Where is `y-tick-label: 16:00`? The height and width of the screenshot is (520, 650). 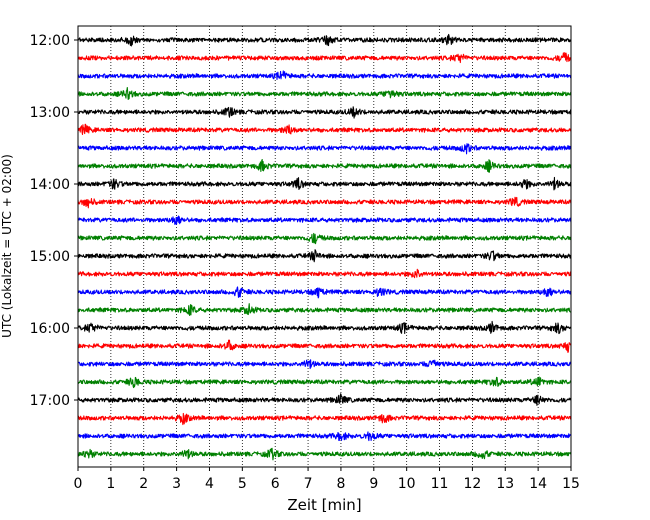
y-tick-label: 16:00 is located at coordinates (50, 329).